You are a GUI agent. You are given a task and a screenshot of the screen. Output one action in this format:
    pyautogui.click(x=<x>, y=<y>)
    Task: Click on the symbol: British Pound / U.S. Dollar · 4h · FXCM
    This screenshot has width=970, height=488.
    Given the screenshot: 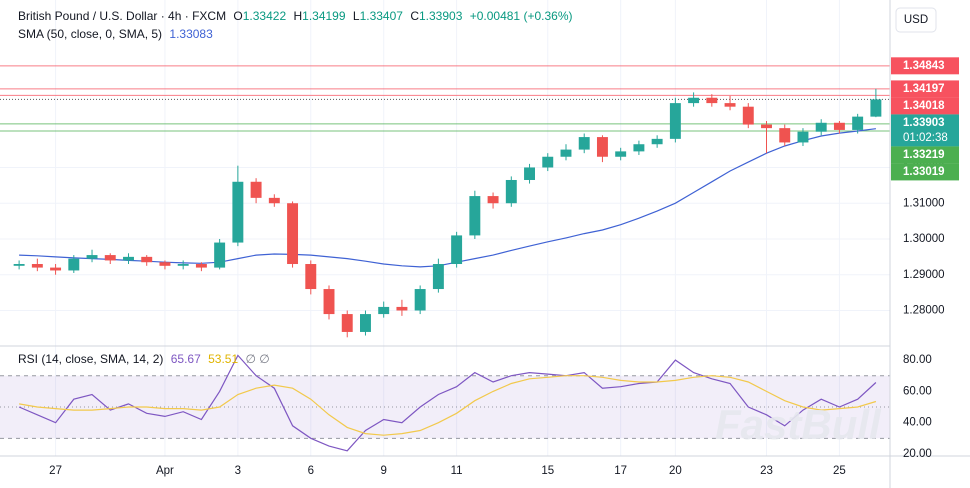 What is the action you would take?
    pyautogui.click(x=122, y=16)
    